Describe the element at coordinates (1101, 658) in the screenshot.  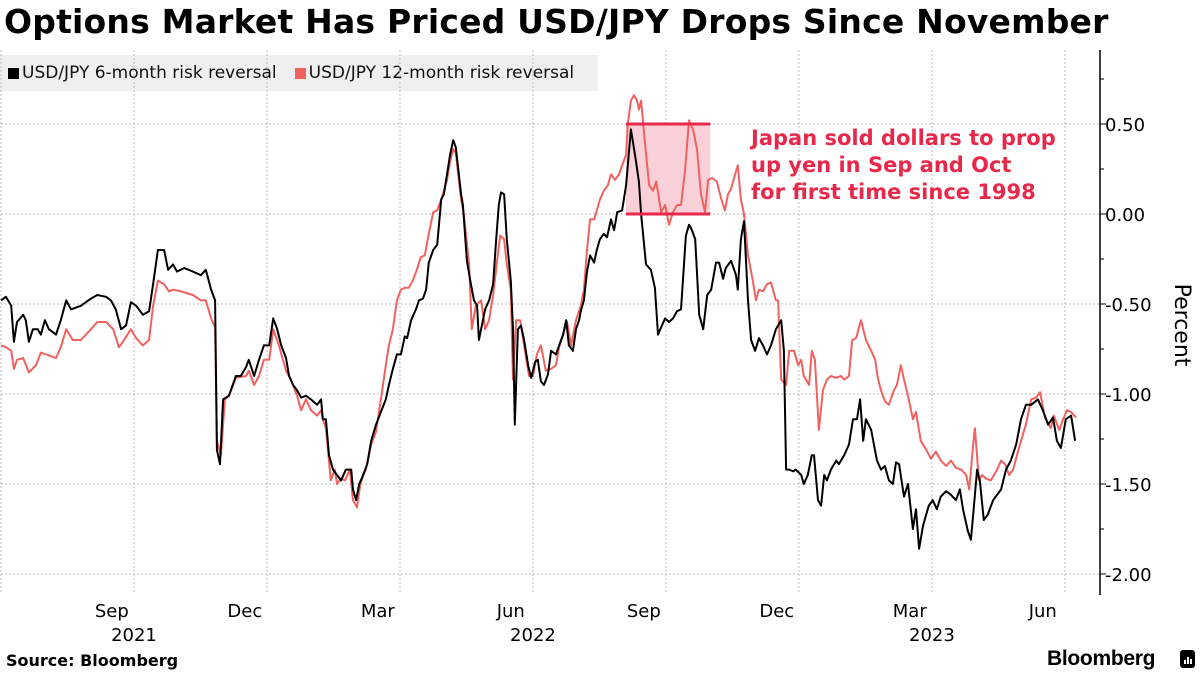
I see `bloomberg-logo: Bloomberg` at that location.